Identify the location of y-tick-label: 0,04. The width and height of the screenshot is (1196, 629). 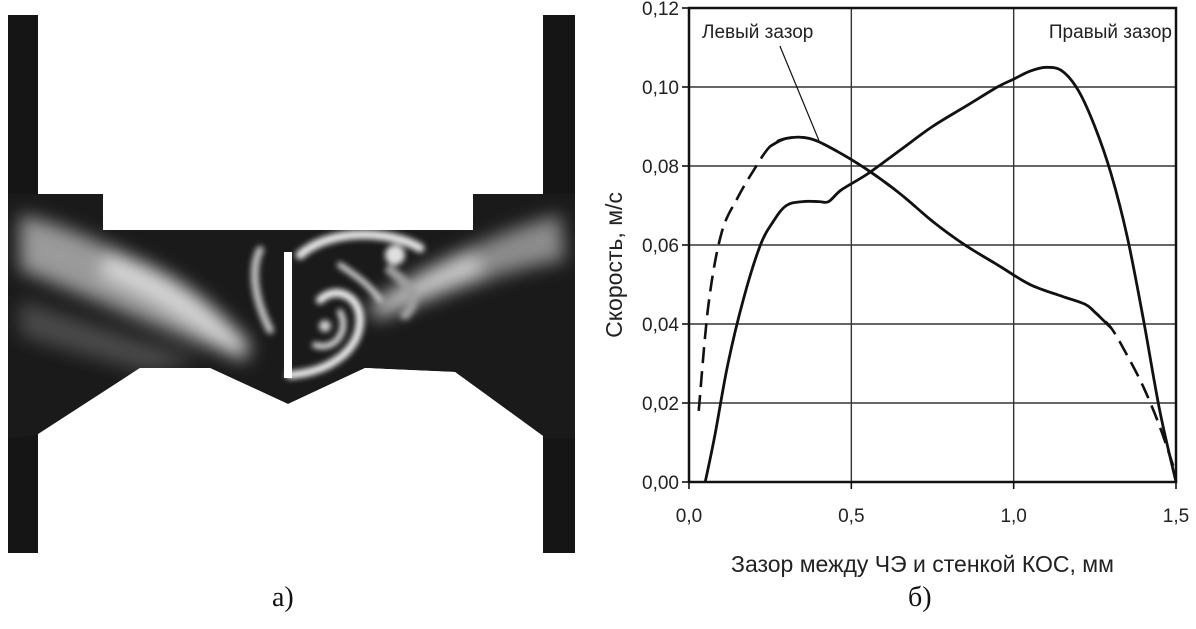
(660, 325).